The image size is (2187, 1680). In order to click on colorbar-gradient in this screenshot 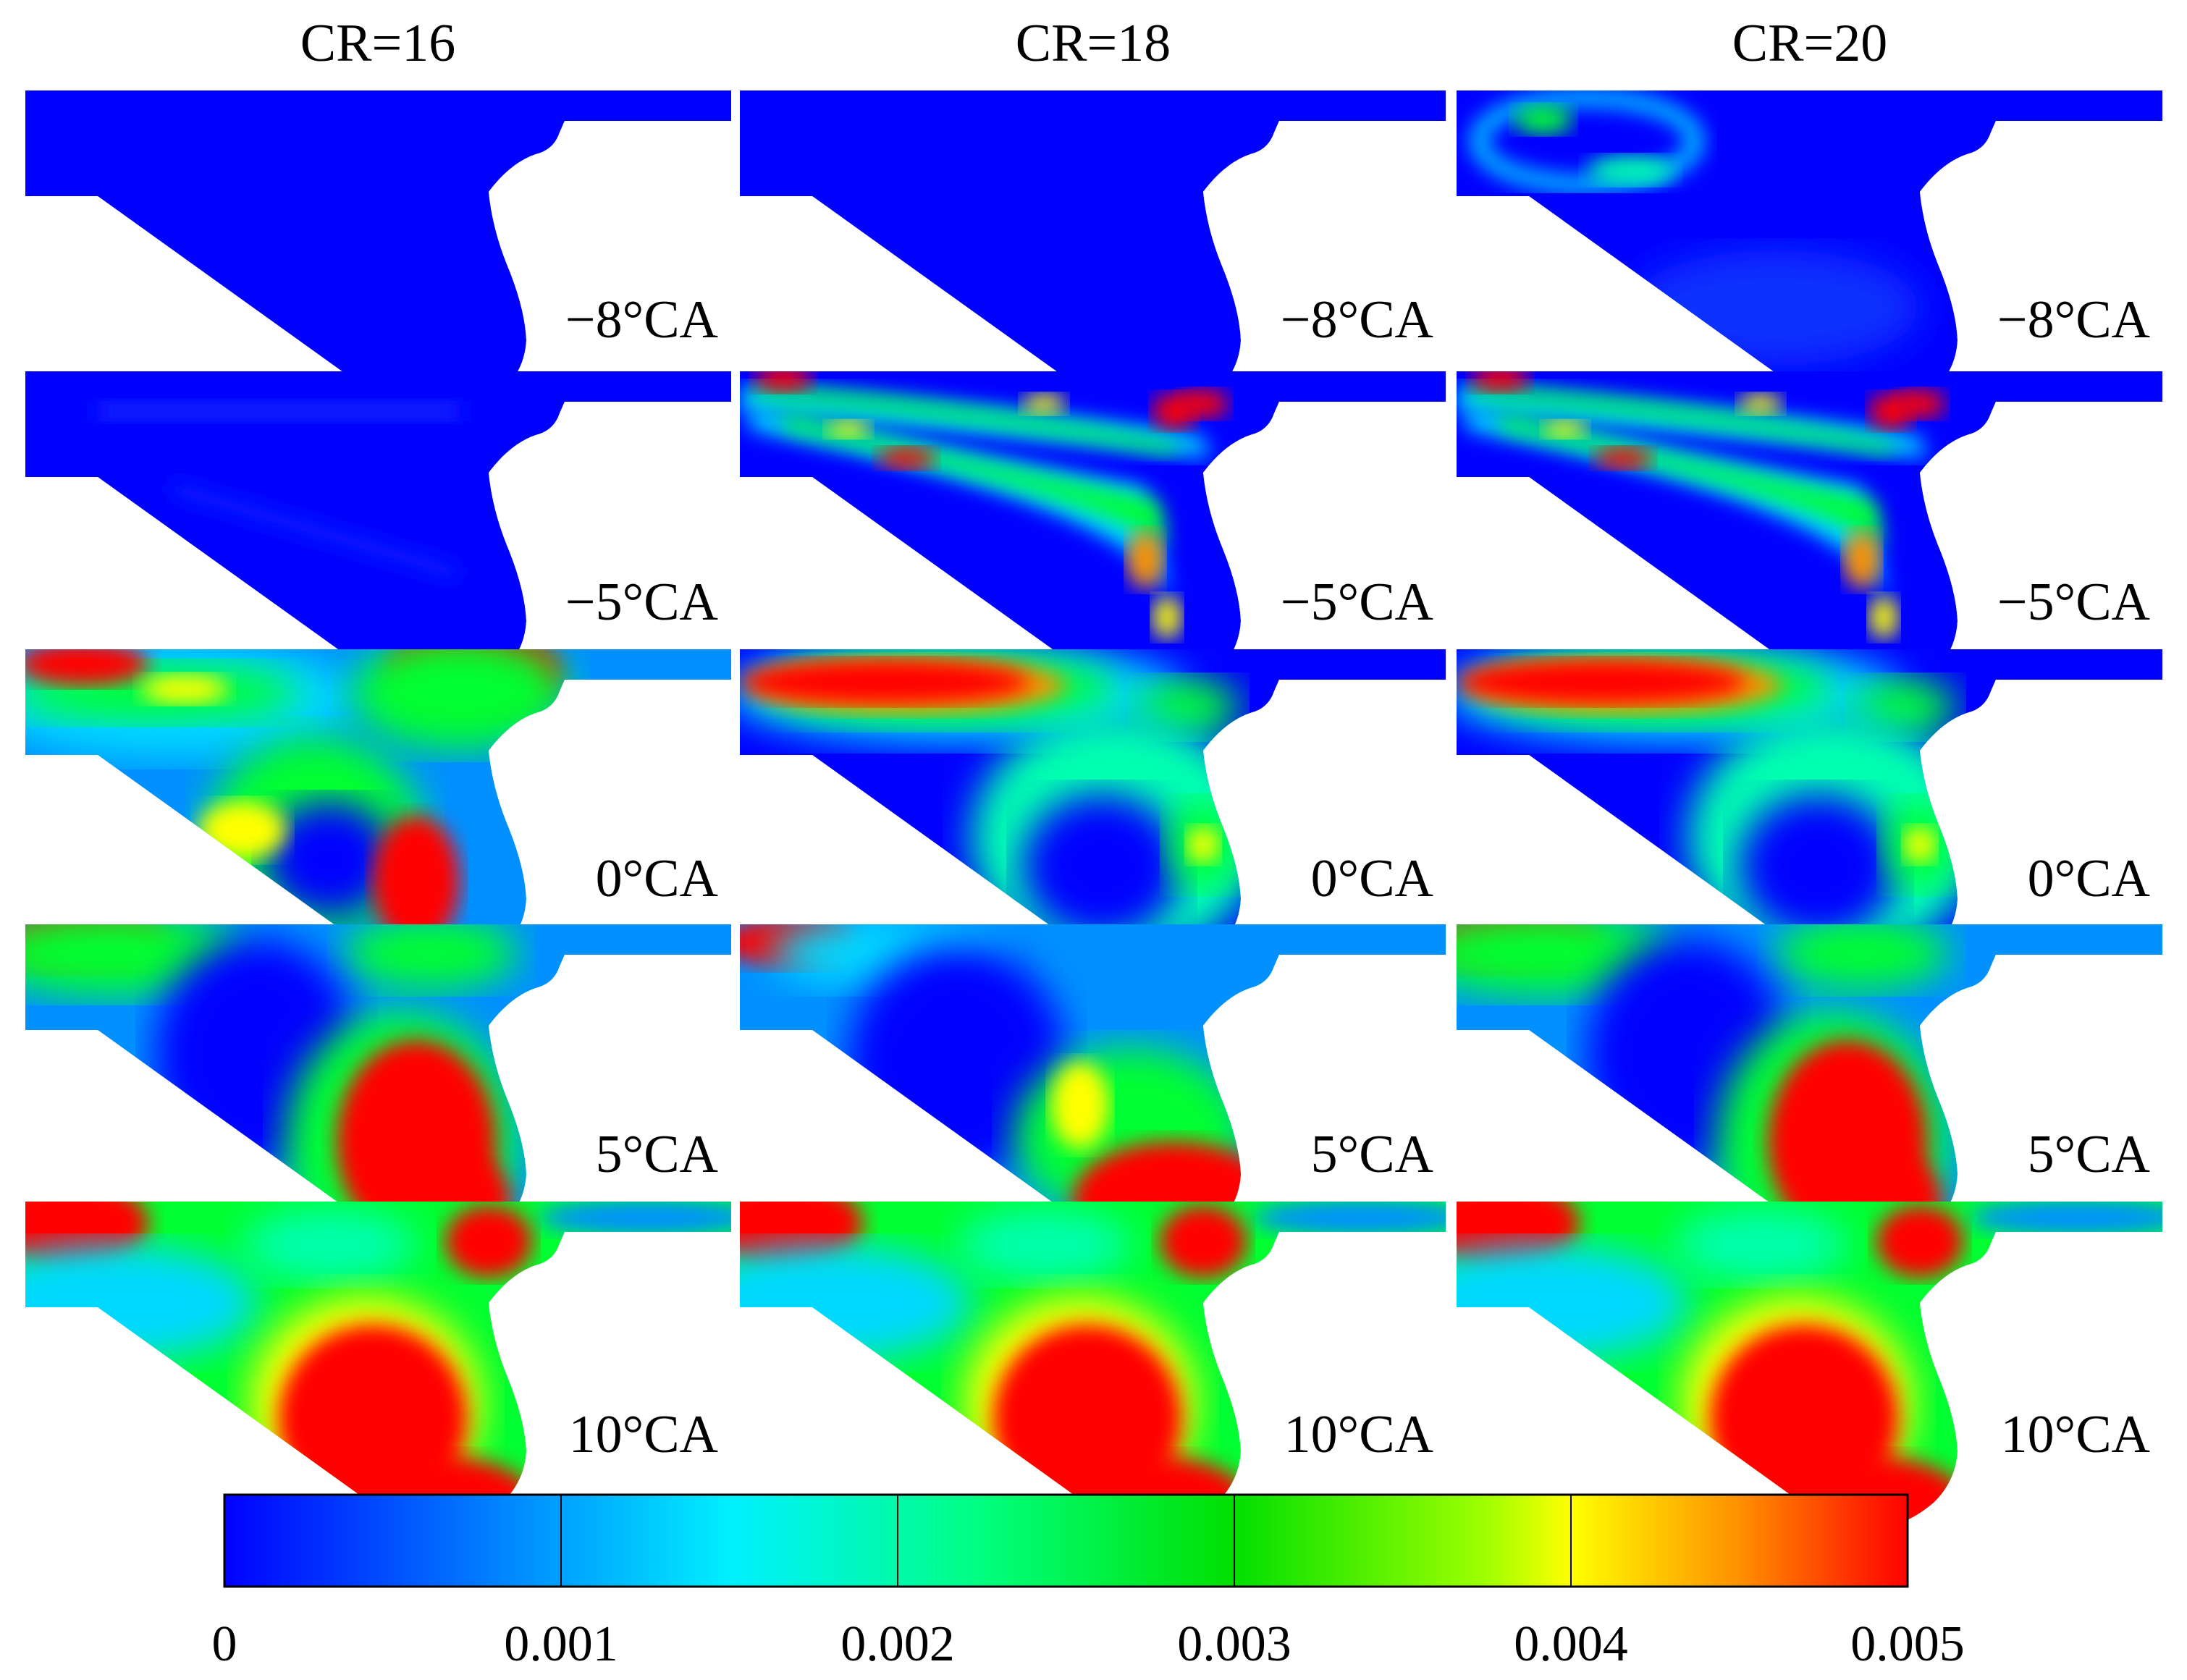, I will do `click(1066, 1540)`.